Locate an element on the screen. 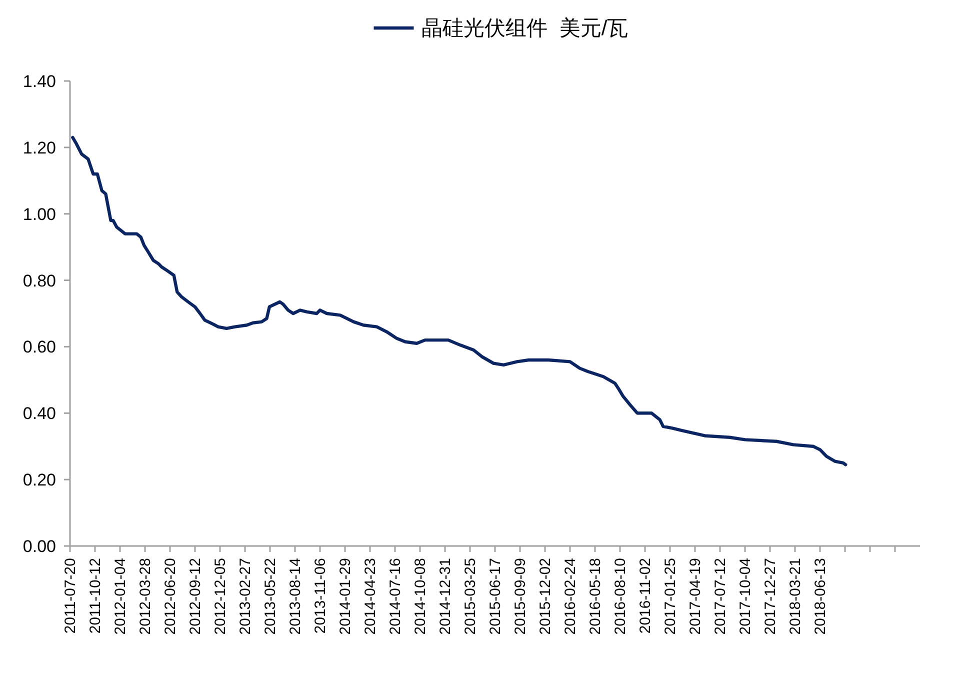 This screenshot has height=684, width=954. x-tick-label: 2013-05-22 is located at coordinates (270, 596).